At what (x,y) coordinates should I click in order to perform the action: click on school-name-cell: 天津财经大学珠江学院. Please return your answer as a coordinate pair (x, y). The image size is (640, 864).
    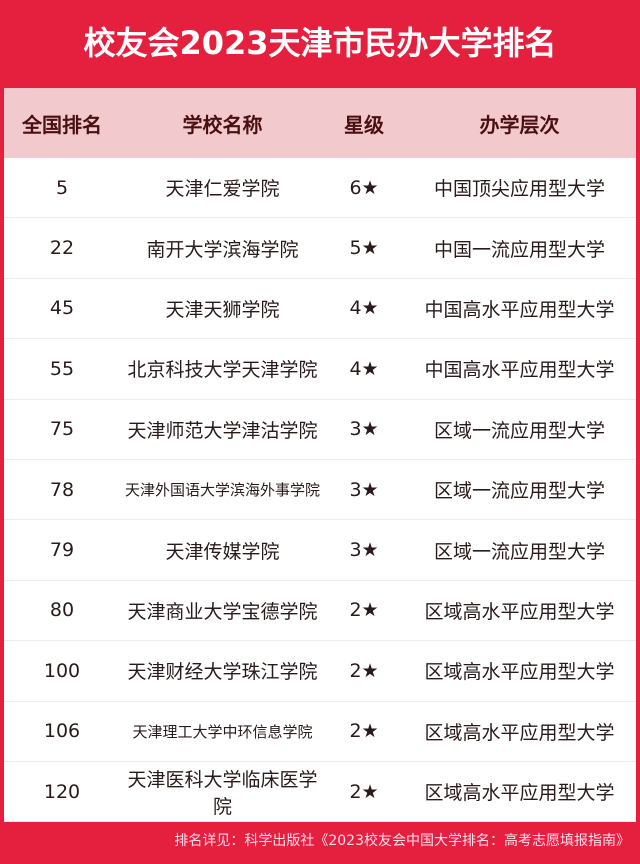
    Looking at the image, I should click on (222, 672).